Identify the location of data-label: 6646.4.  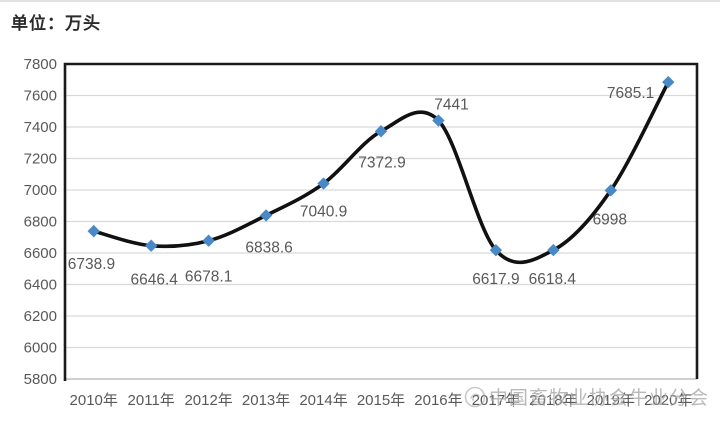
(154, 280).